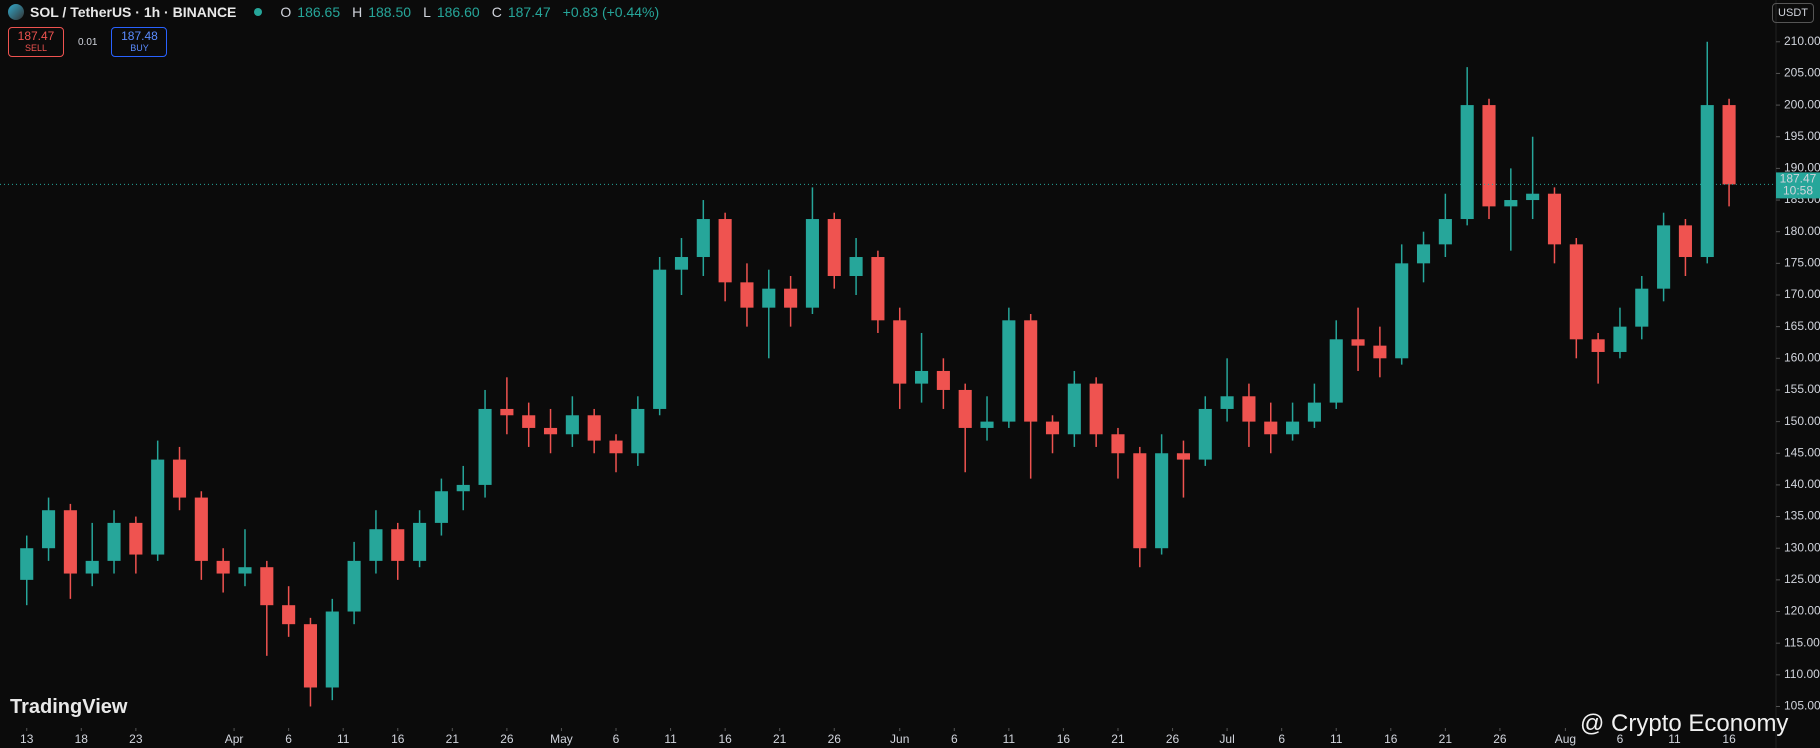 The height and width of the screenshot is (748, 1820). I want to click on sell-label: SELL, so click(36, 48).